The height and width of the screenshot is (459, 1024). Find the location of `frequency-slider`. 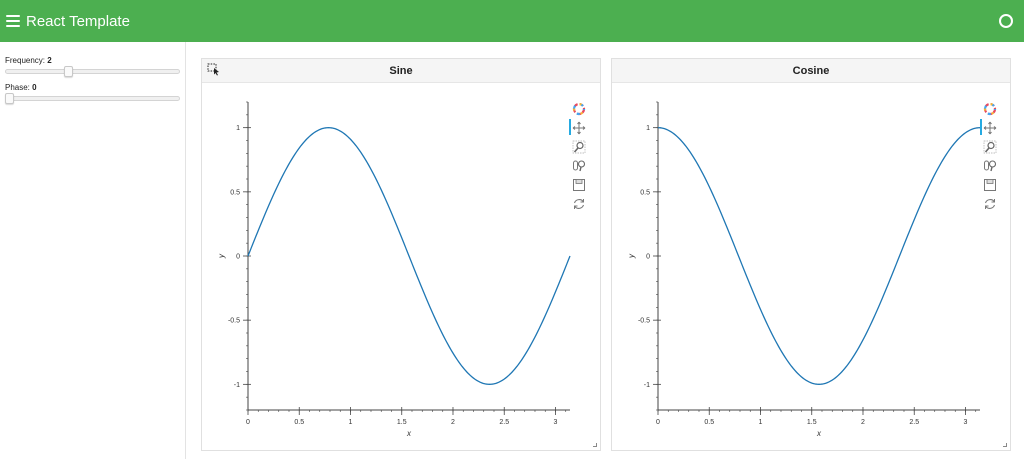

frequency-slider is located at coordinates (92, 71).